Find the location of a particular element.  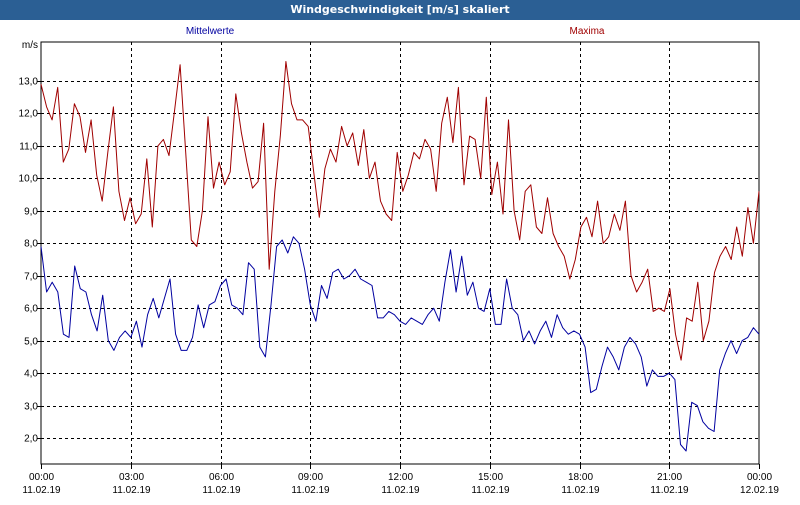

y-tick-label: 12,0 is located at coordinates (29, 114).